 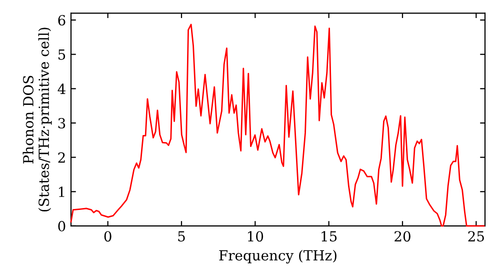 What do you see at coordinates (329, 236) in the screenshot?
I see `x-tick-label: 15` at bounding box center [329, 236].